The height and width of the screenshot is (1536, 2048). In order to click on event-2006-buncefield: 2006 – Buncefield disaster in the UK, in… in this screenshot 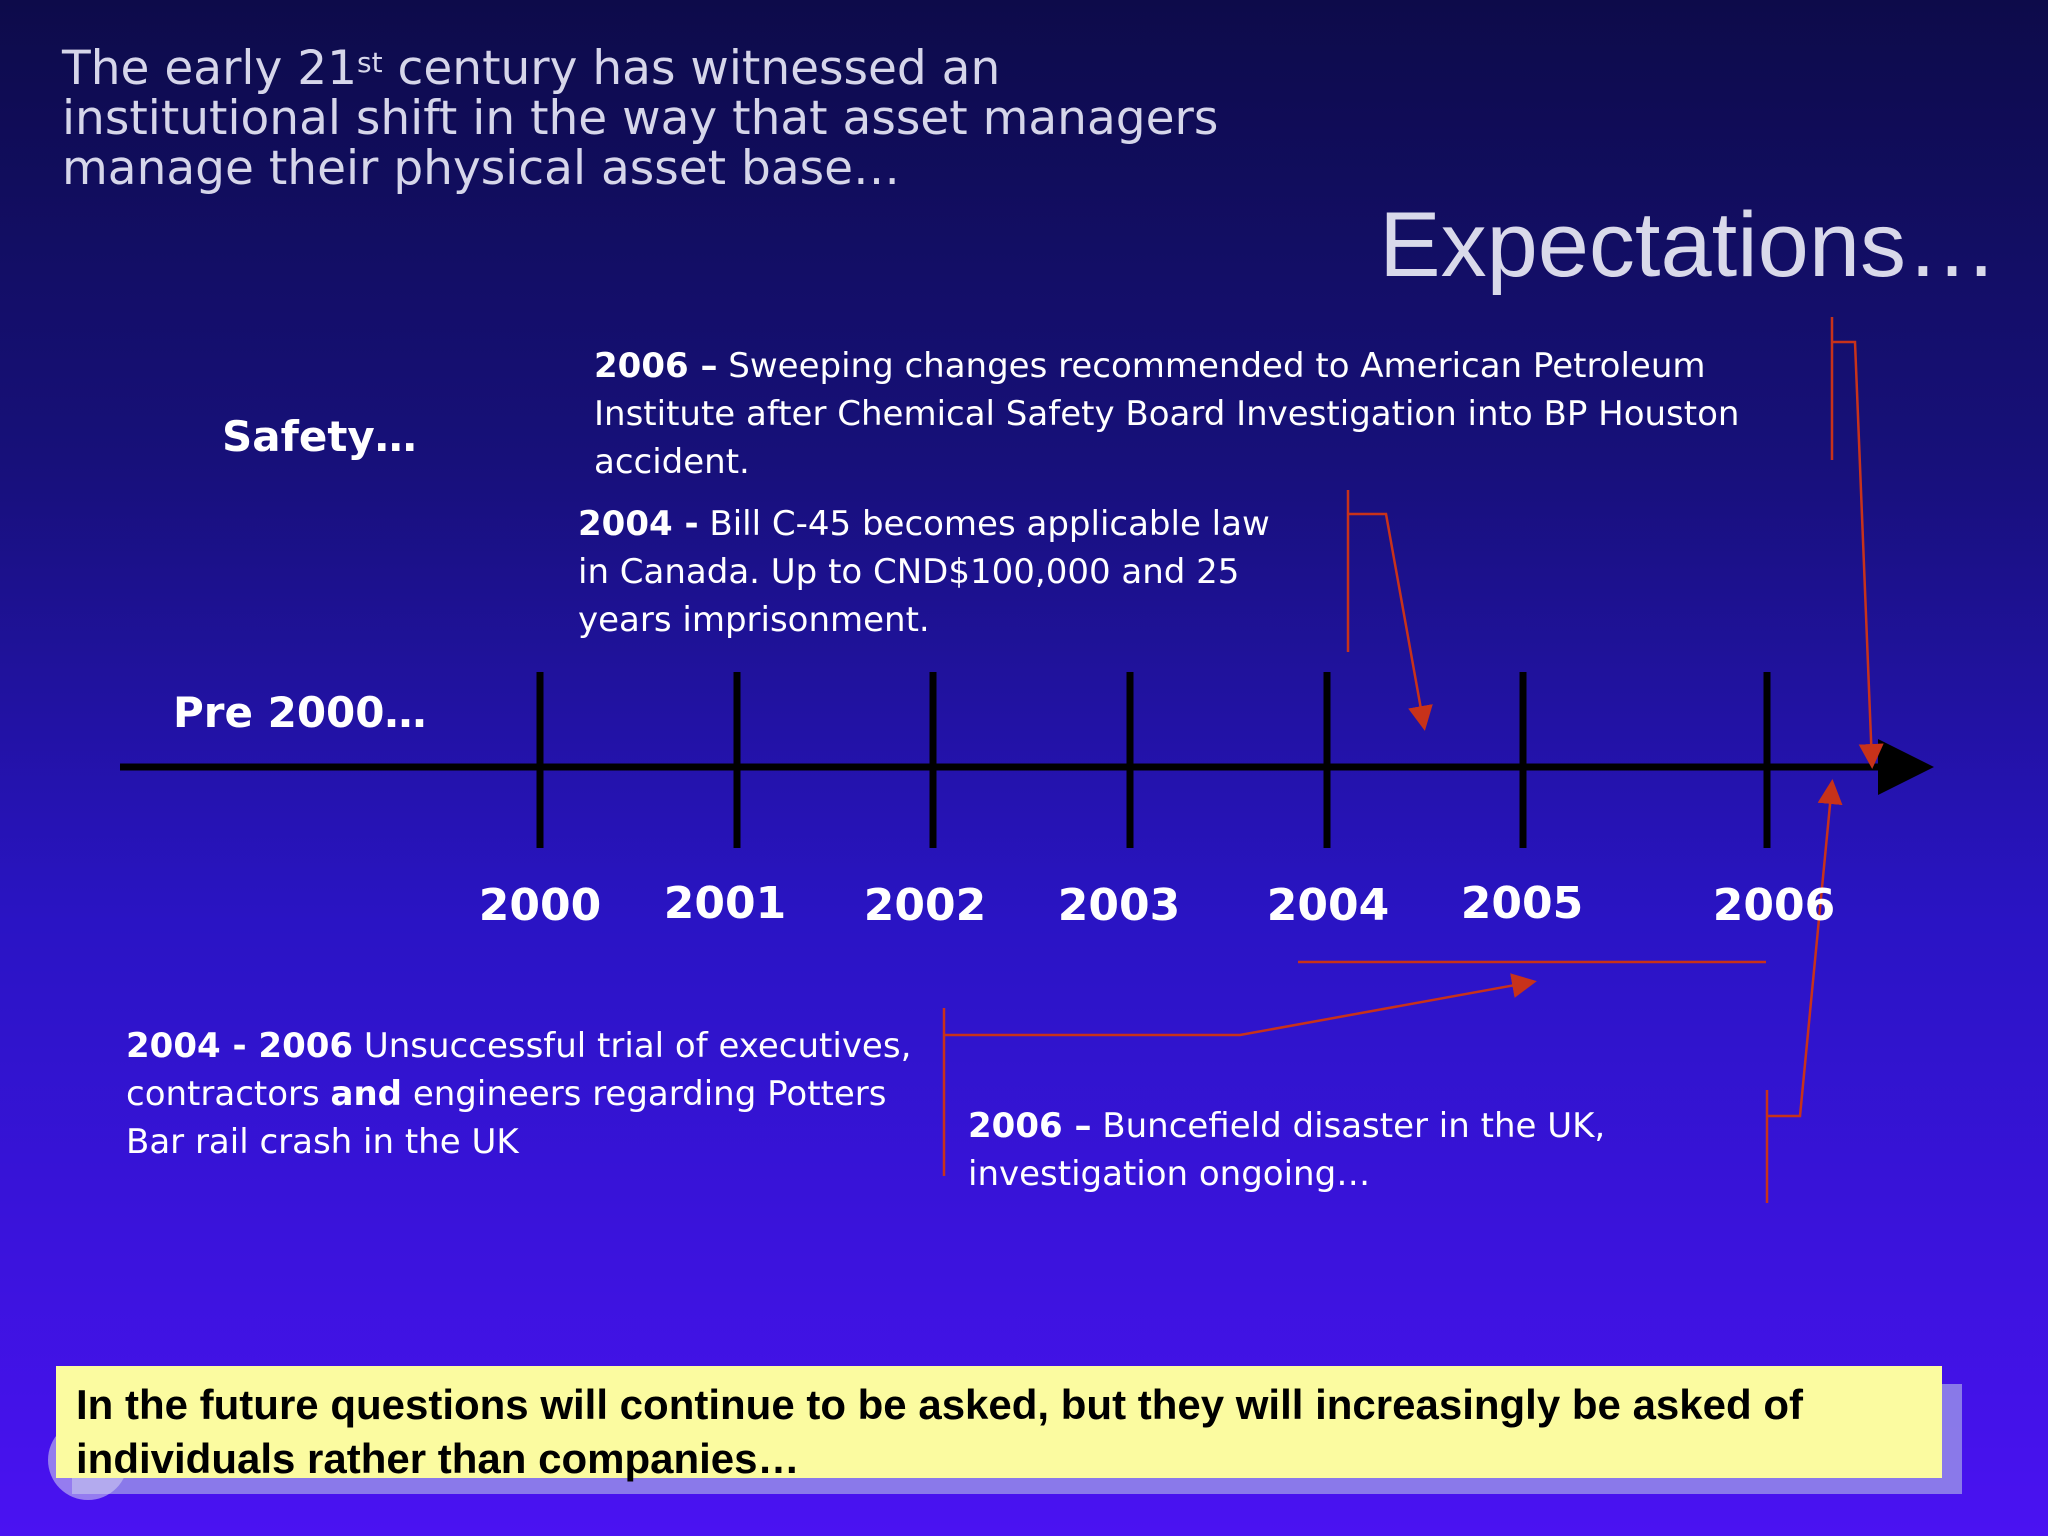, I will do `click(1287, 1150)`.